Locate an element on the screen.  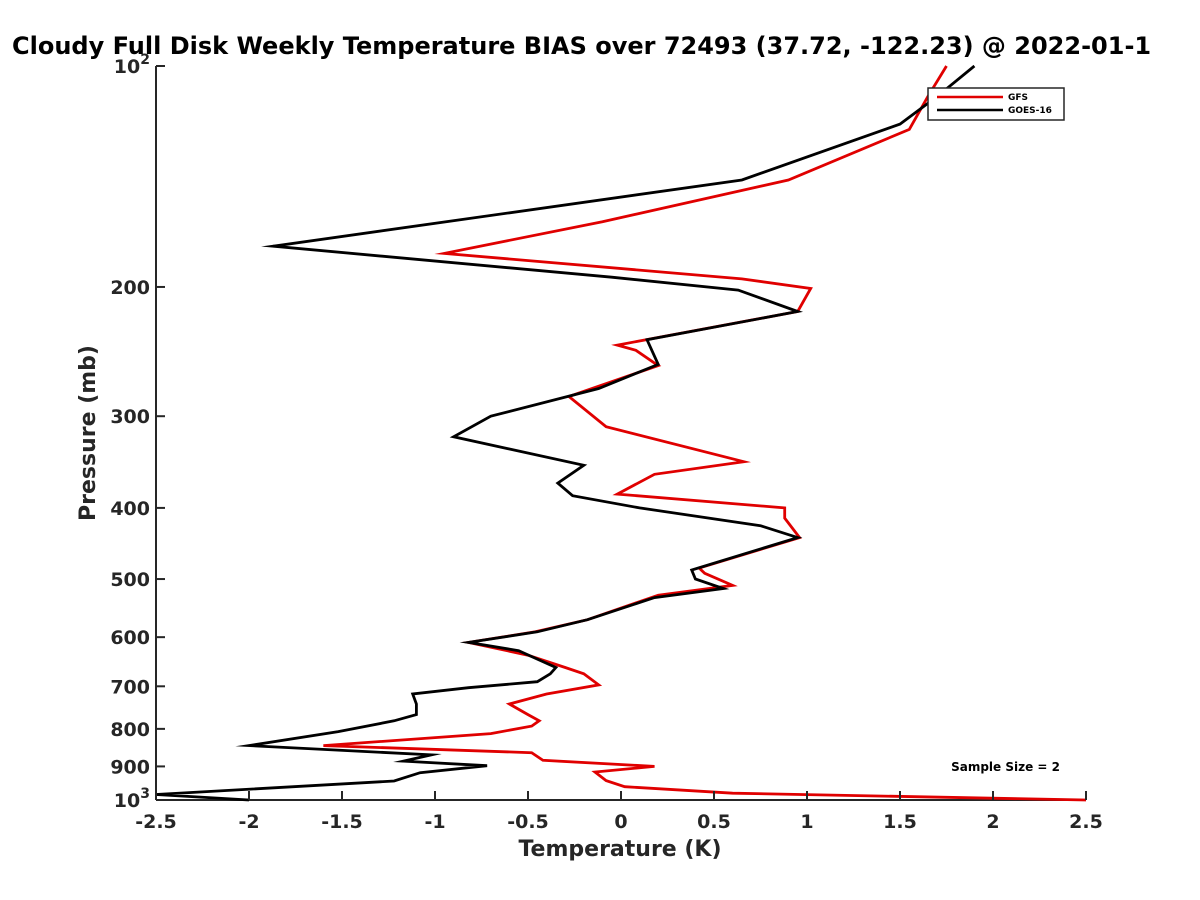
y-tick-label: 10² is located at coordinates (132, 65).